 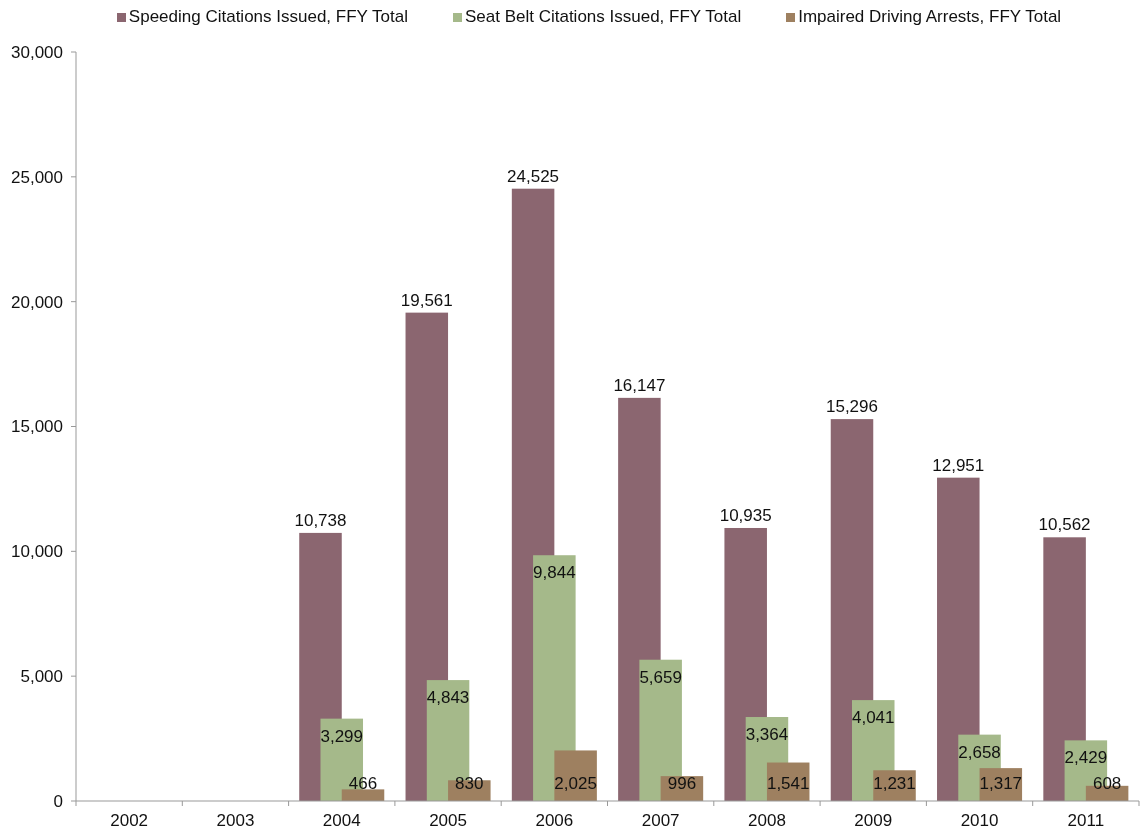 What do you see at coordinates (894, 783) in the screenshot?
I see `data-label: 1,231` at bounding box center [894, 783].